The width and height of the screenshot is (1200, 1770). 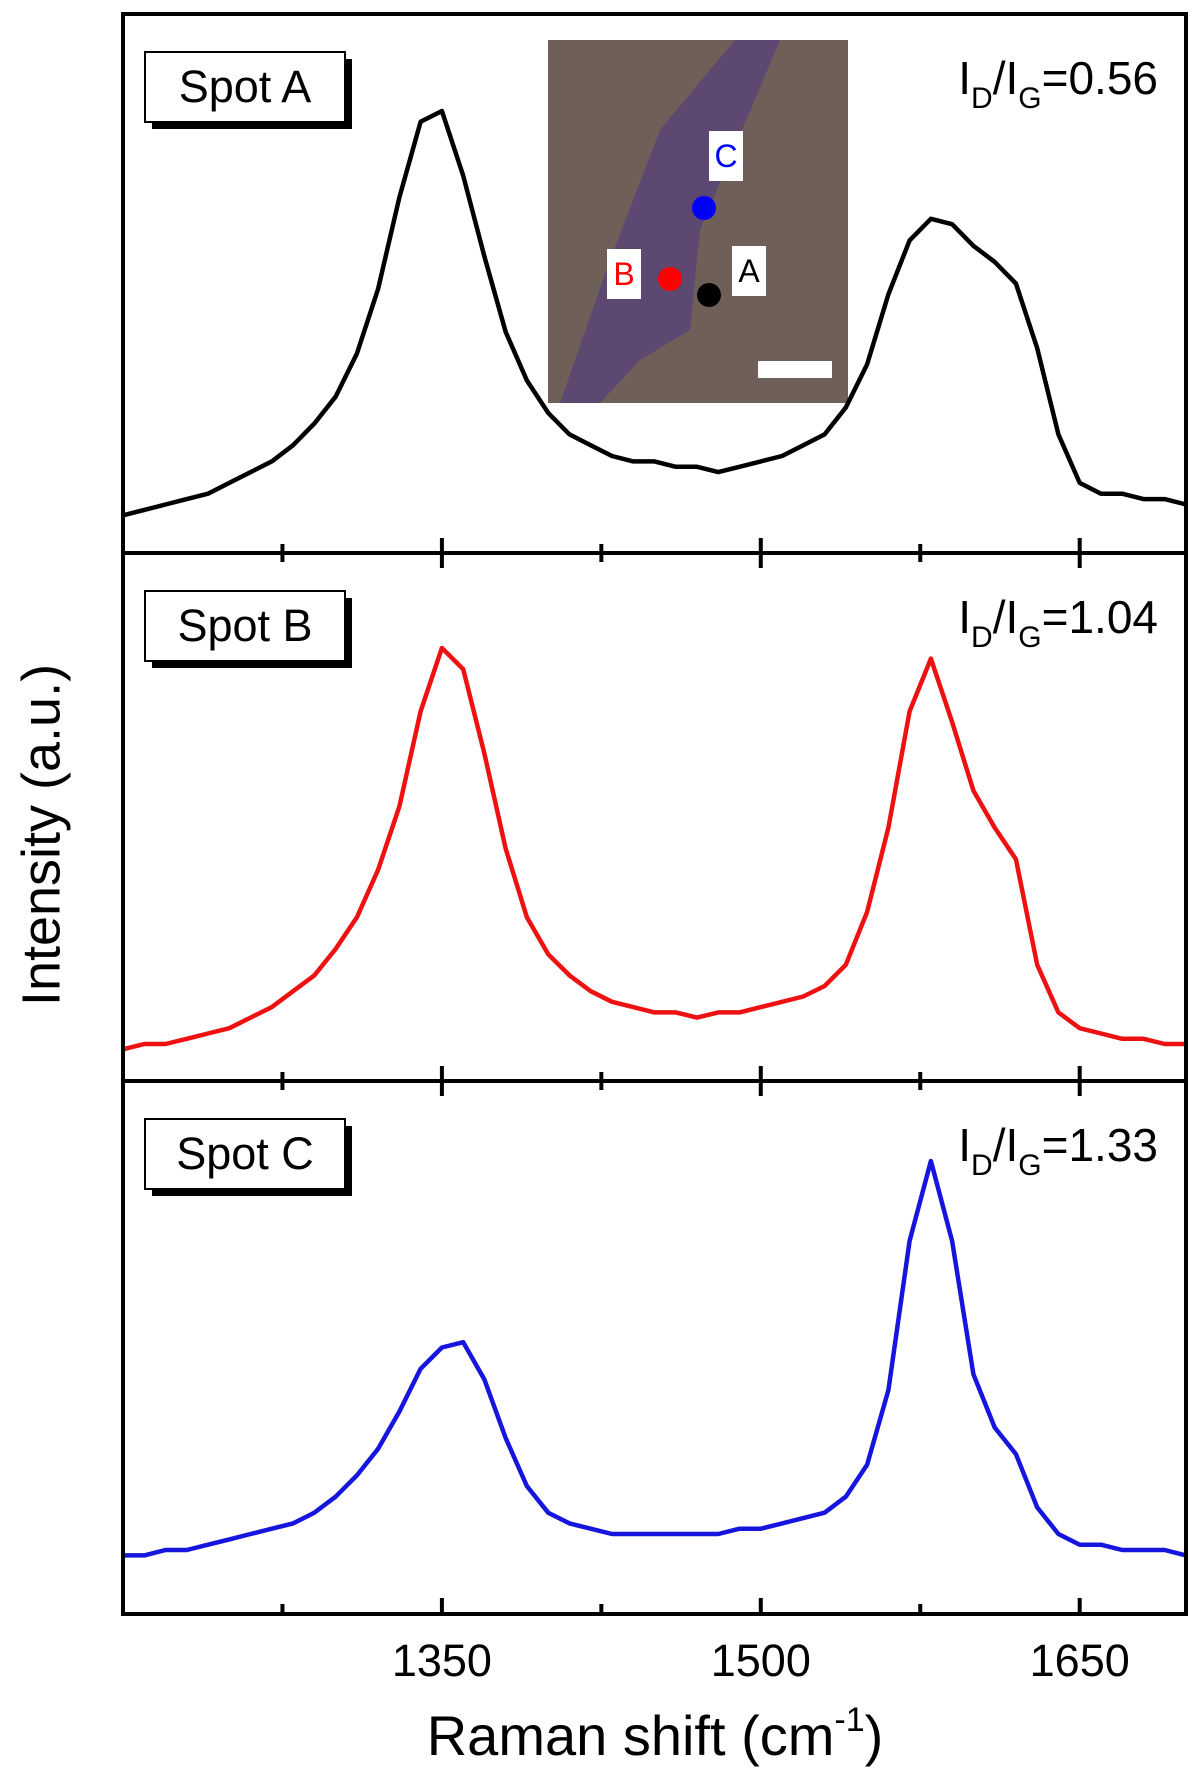 What do you see at coordinates (874, 1735) in the screenshot?
I see `x-axis-label-text: )` at bounding box center [874, 1735].